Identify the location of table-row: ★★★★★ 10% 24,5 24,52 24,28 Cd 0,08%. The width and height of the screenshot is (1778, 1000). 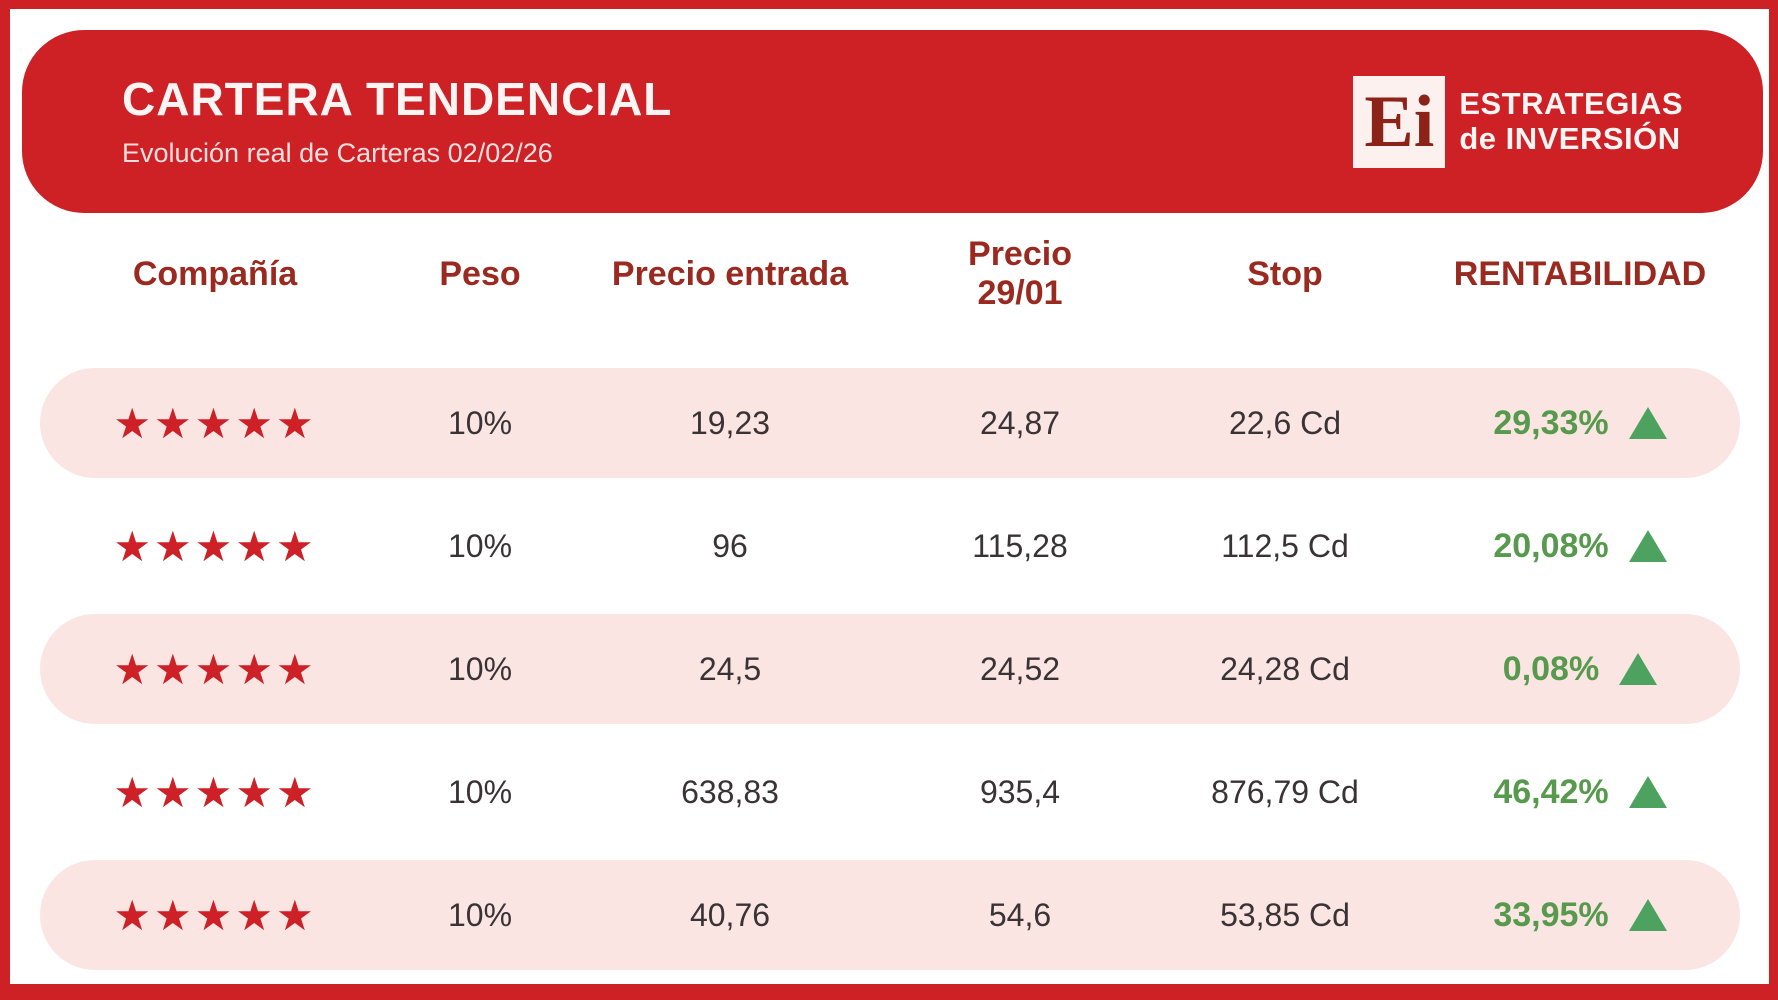
(890, 669).